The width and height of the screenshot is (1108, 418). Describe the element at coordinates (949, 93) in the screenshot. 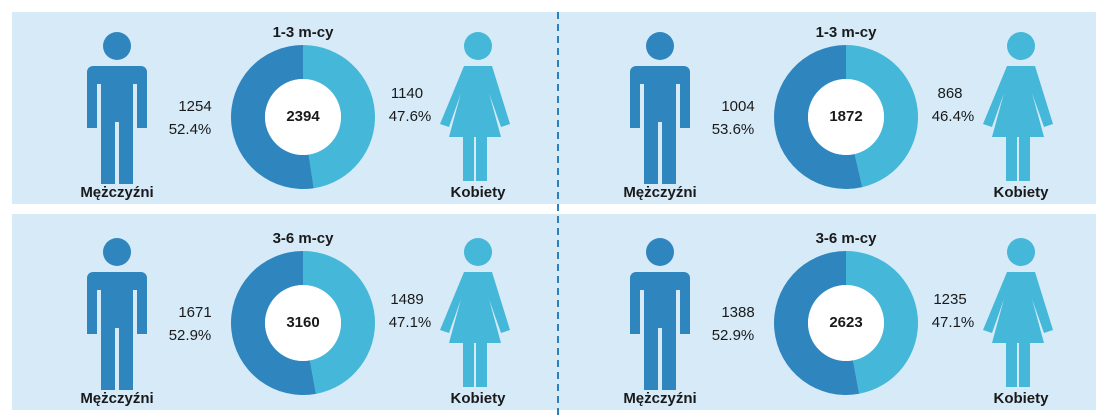

I see `value-label: 868` at that location.